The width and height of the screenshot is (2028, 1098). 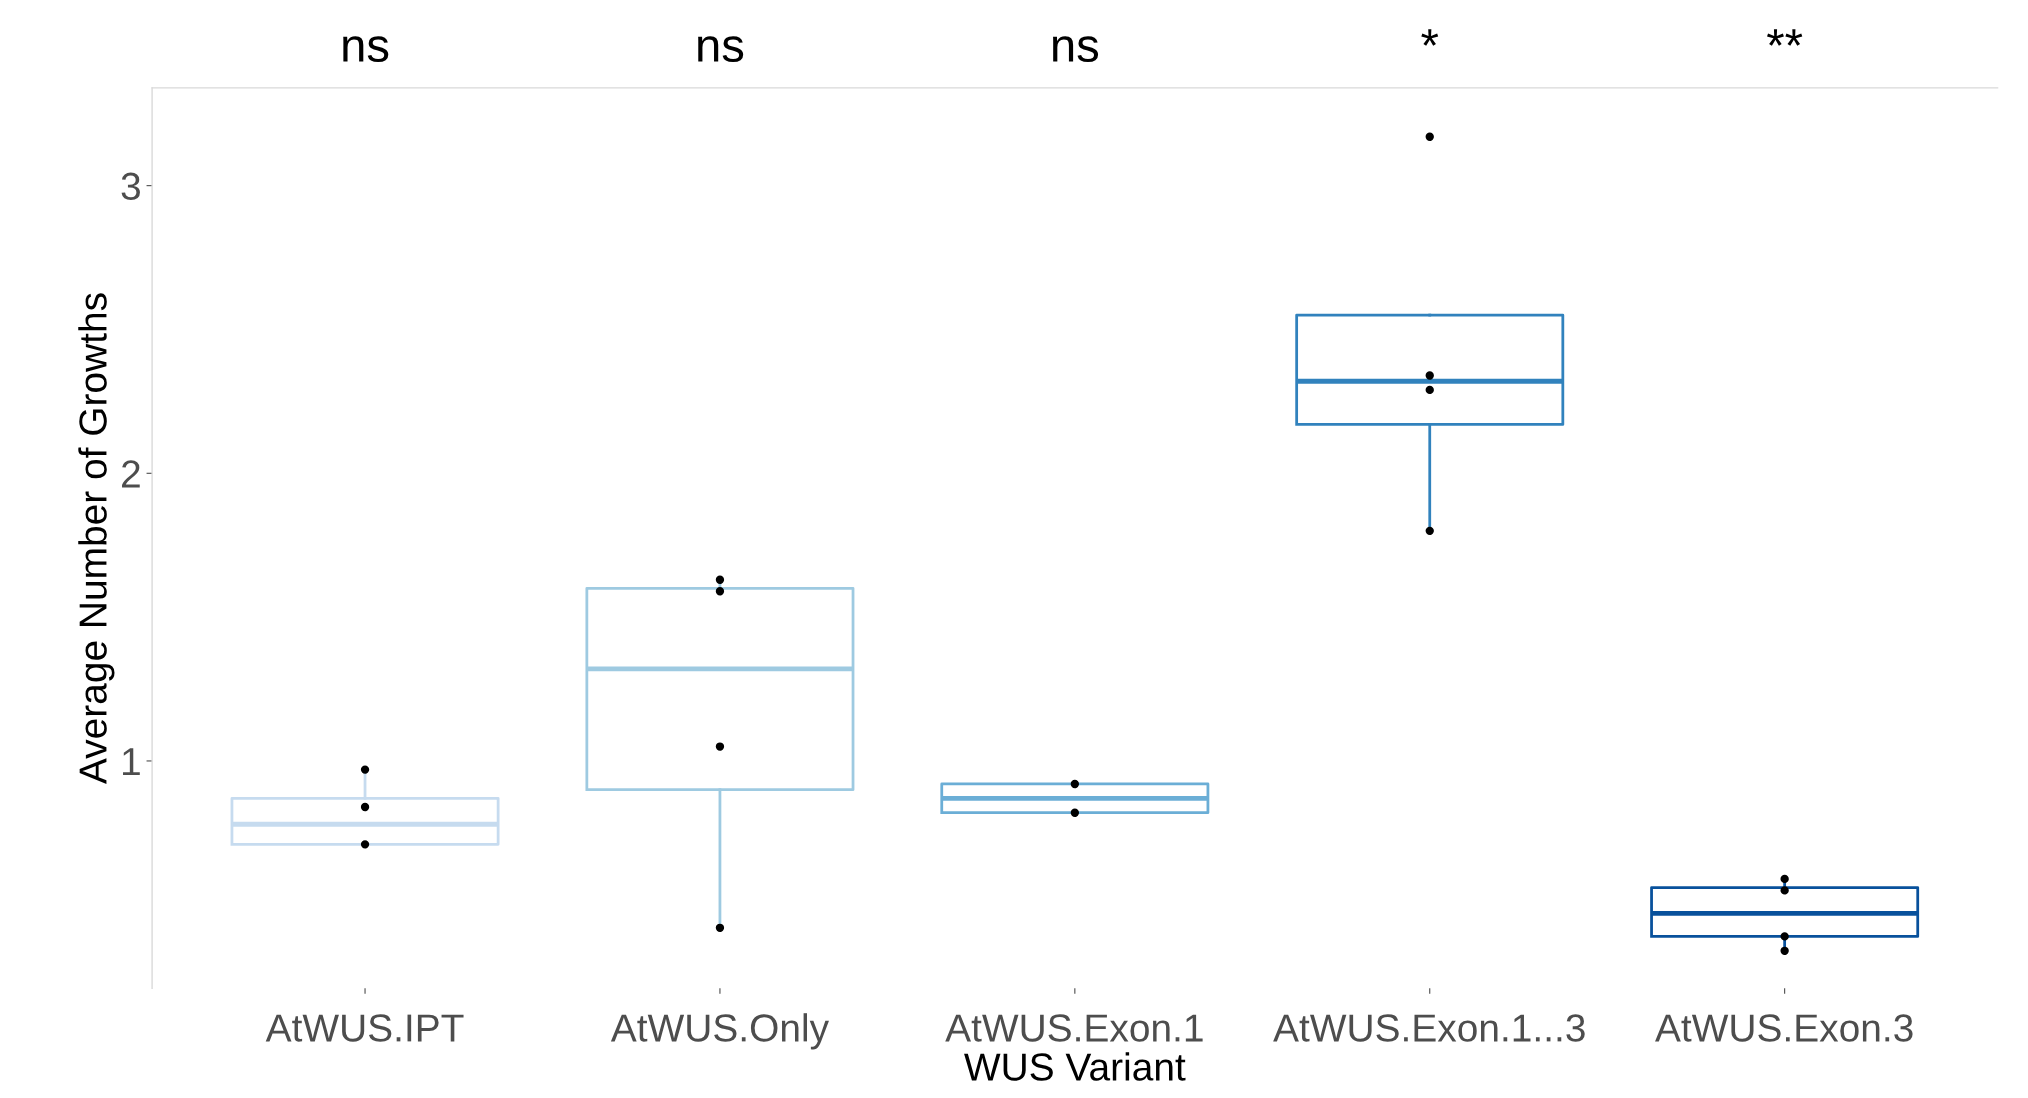 What do you see at coordinates (1075, 1066) in the screenshot?
I see `x-axis-title: WUS Variant` at bounding box center [1075, 1066].